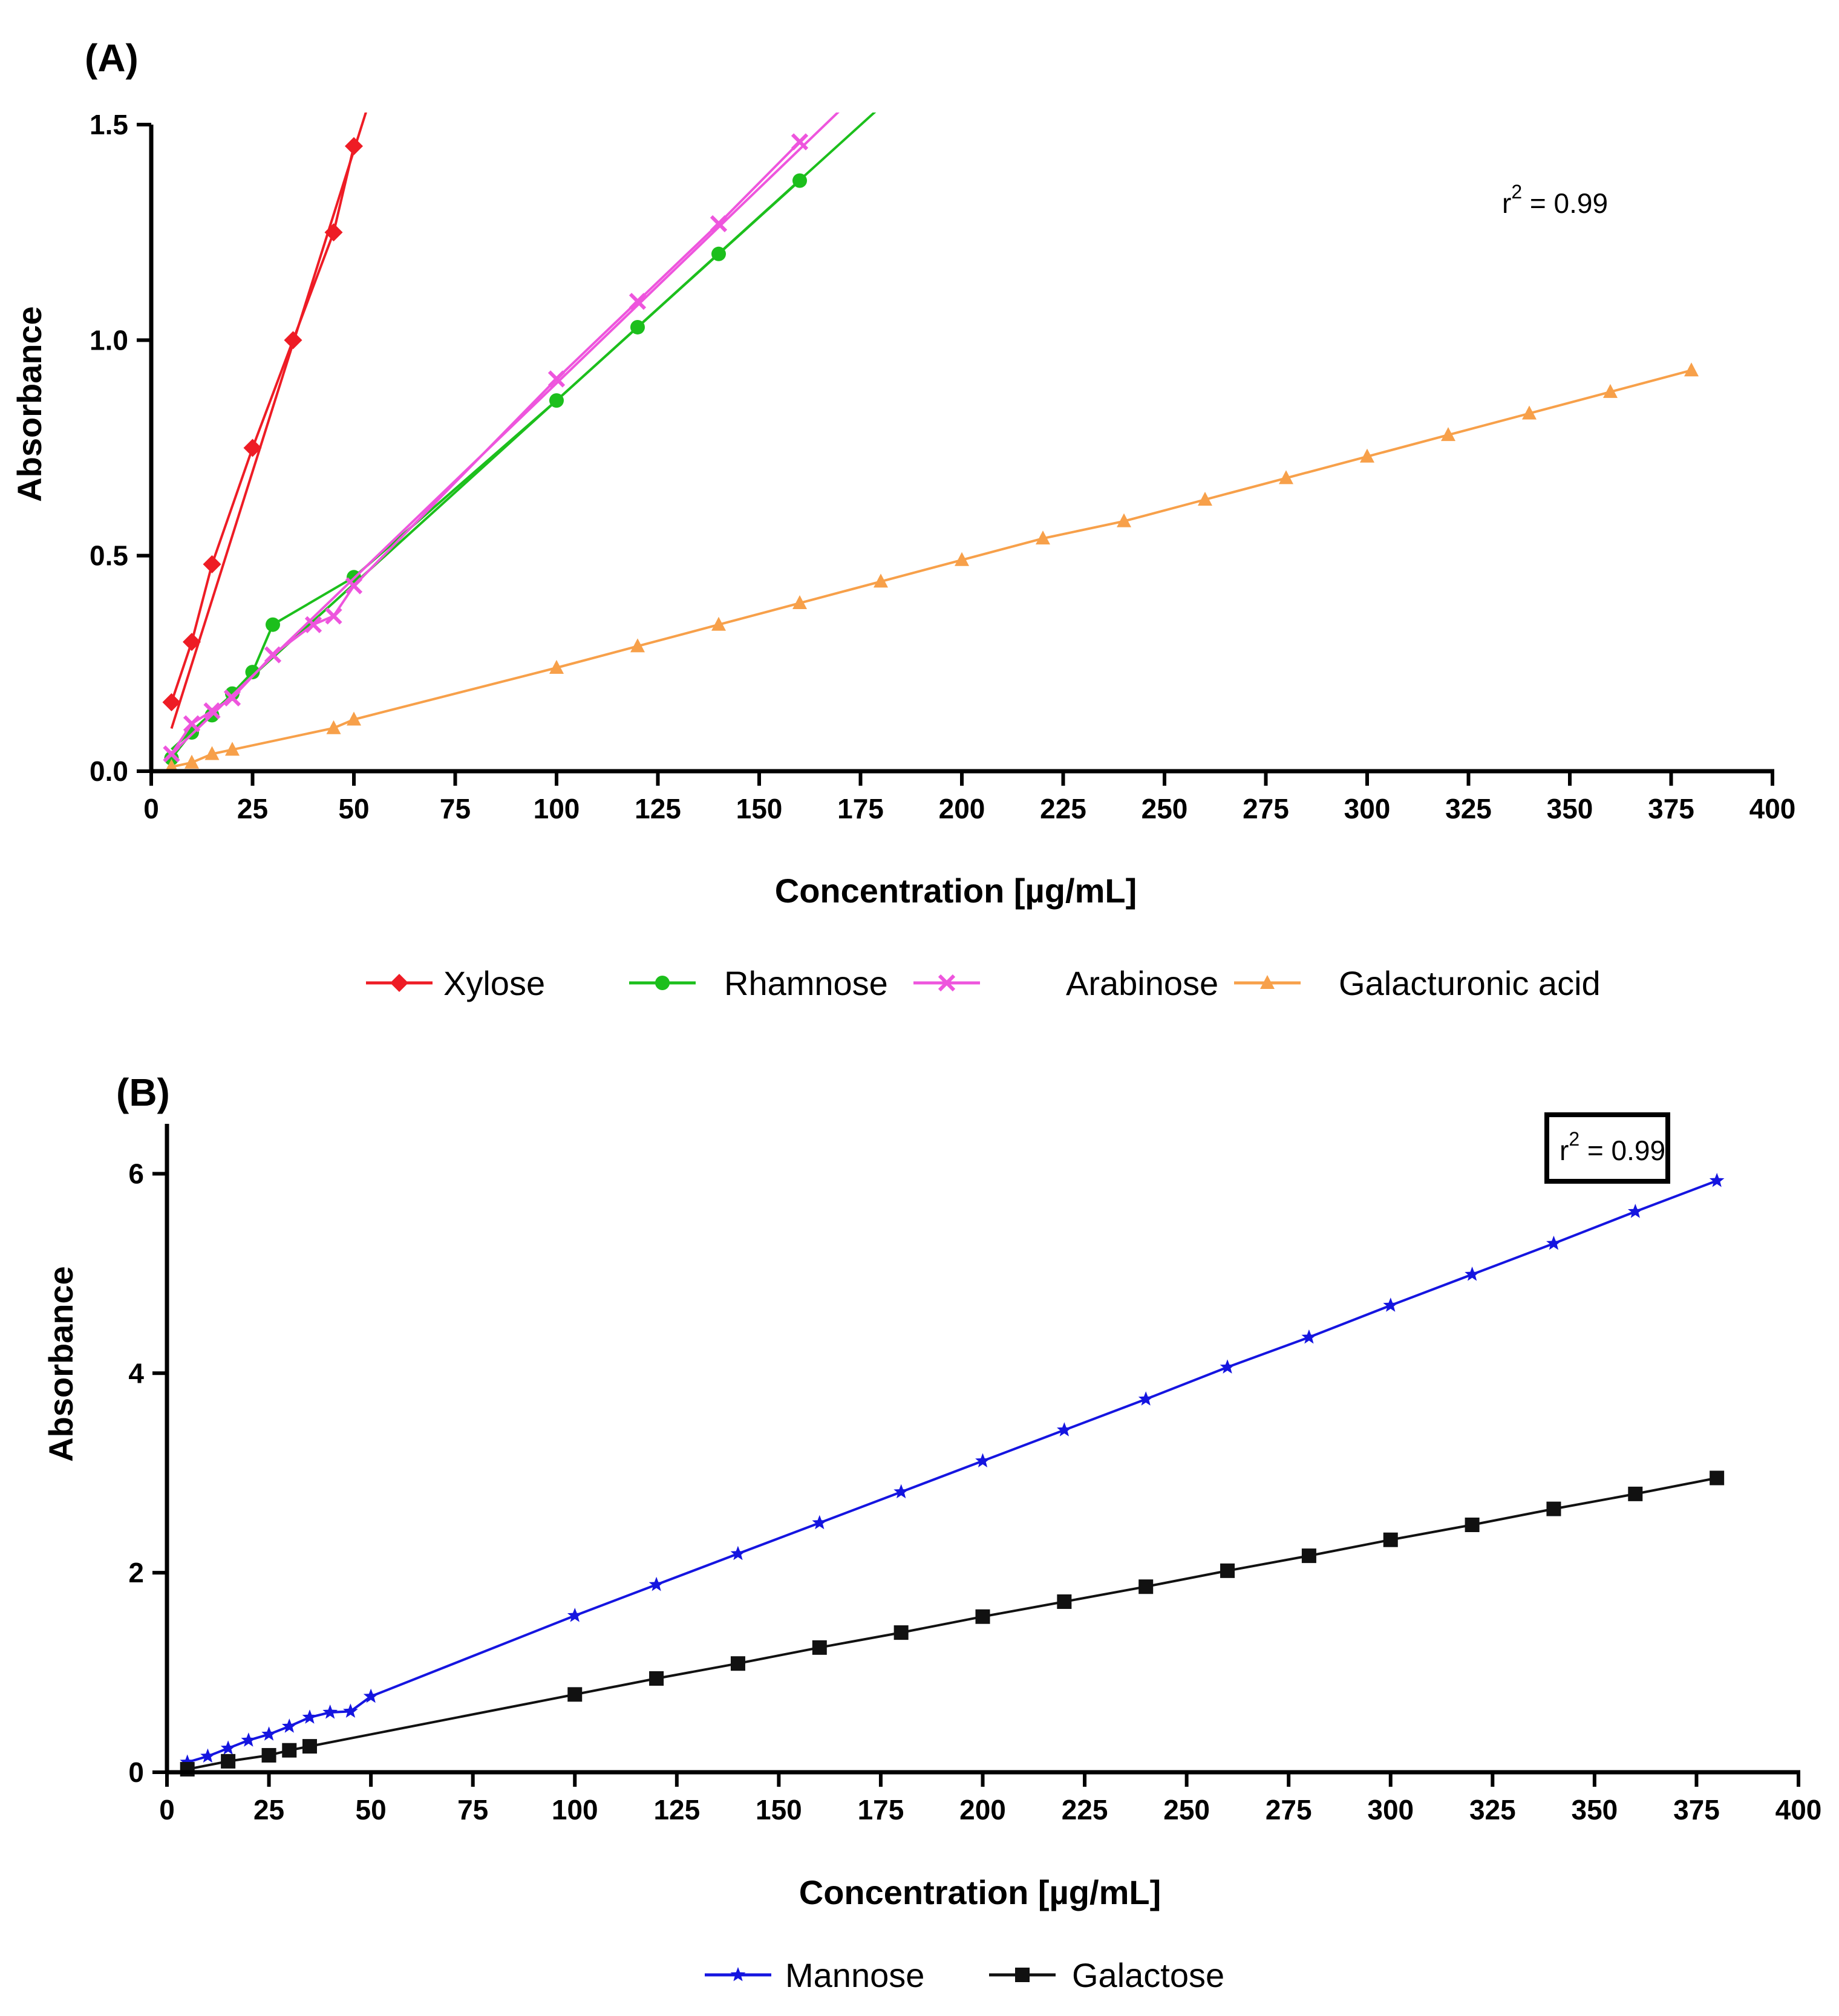  I want to click on panel-b-y-tick-label-1: 2, so click(136, 1572).